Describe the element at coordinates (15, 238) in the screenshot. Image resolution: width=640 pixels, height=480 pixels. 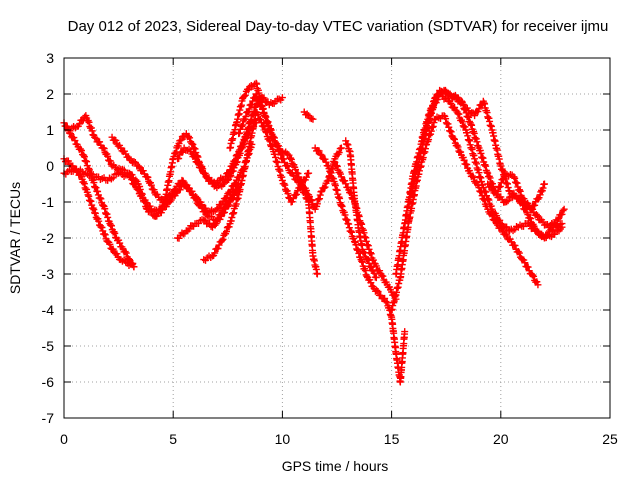
I see `y-axis-label: SDTVAR / TECUs` at that location.